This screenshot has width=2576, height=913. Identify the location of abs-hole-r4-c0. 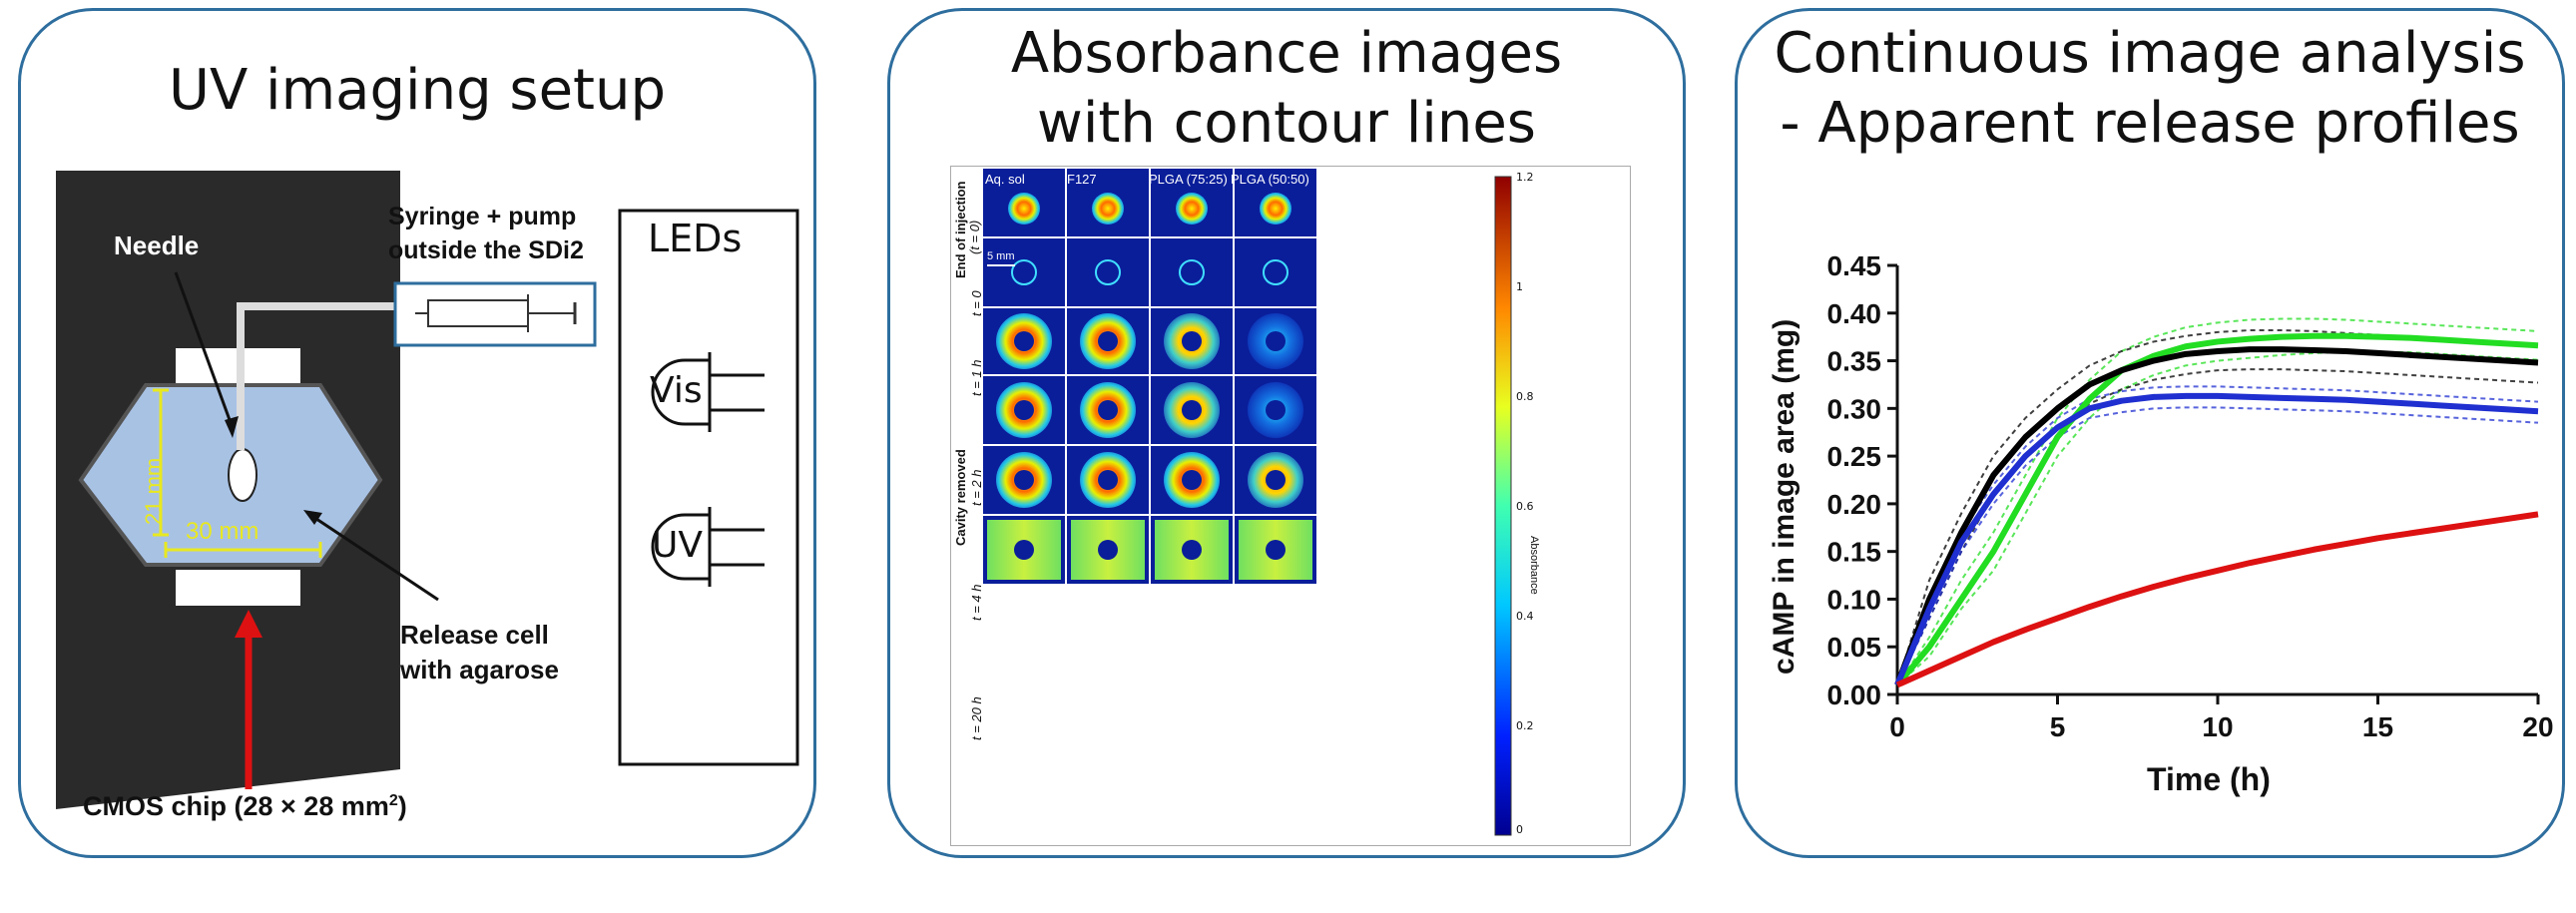
(1024, 480).